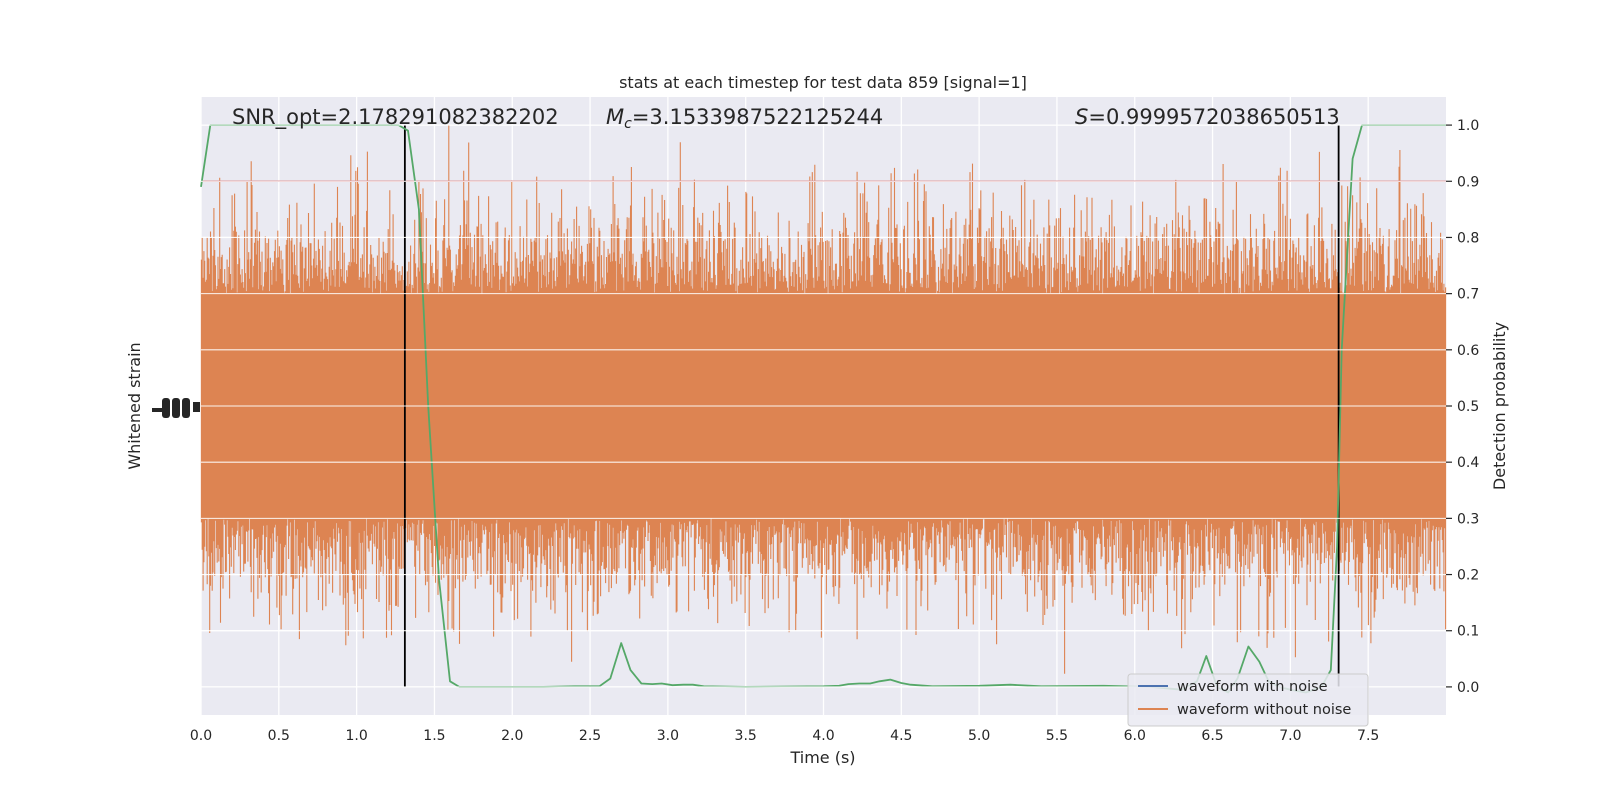 This screenshot has width=1600, height=800. Describe the element at coordinates (822, 757) in the screenshot. I see `x-axis-label: Time (s)` at that location.